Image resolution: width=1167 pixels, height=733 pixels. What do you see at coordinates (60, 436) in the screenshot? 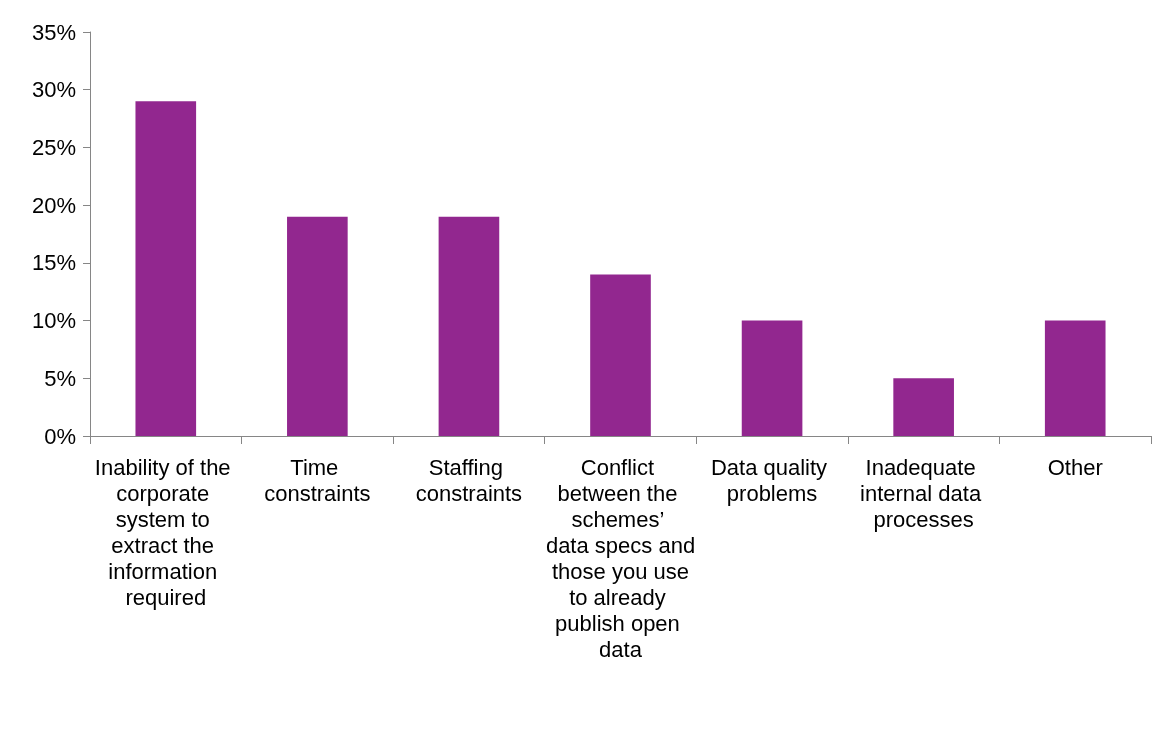
I see `y-tick-label: 0%` at bounding box center [60, 436].